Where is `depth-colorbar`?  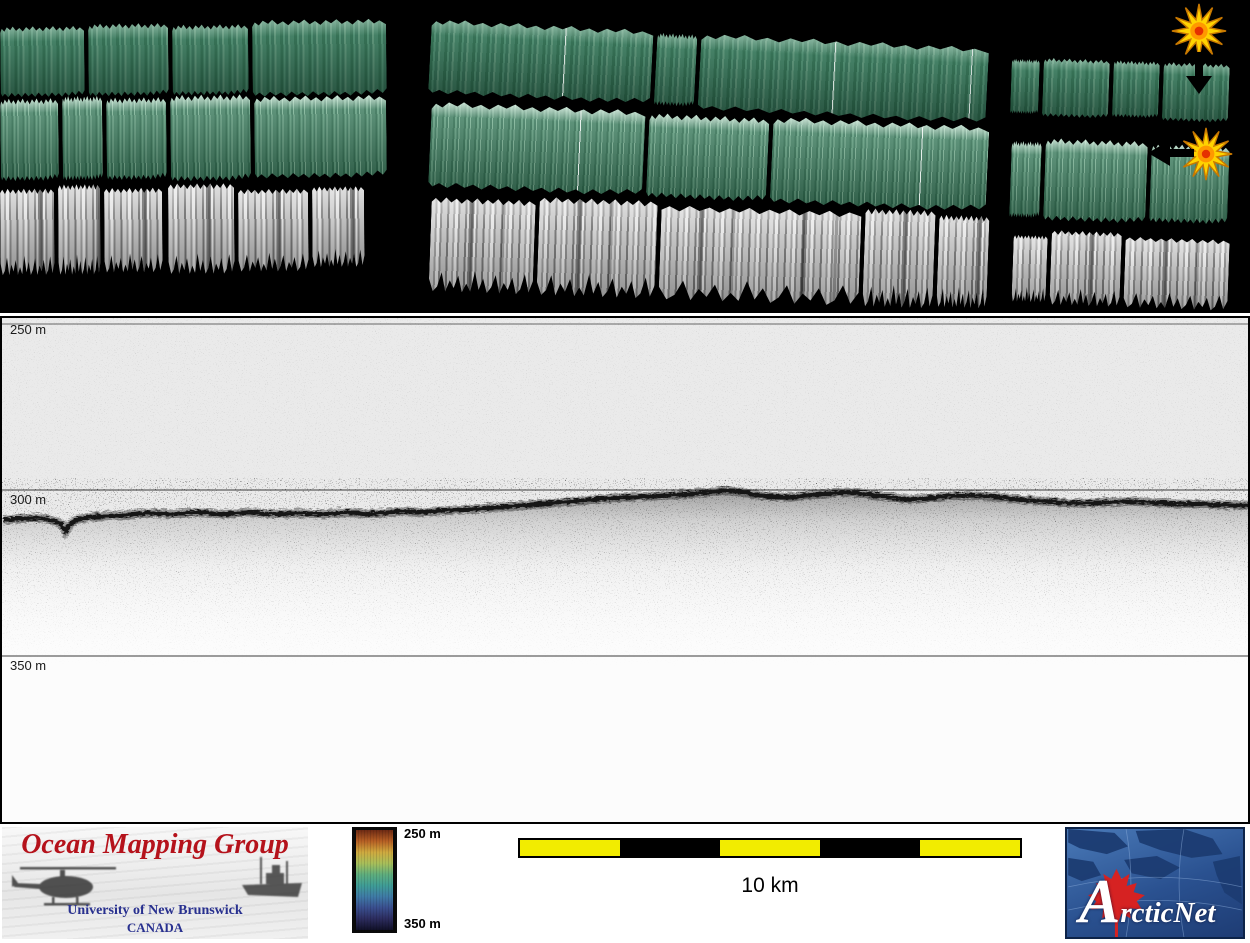 depth-colorbar is located at coordinates (374, 880).